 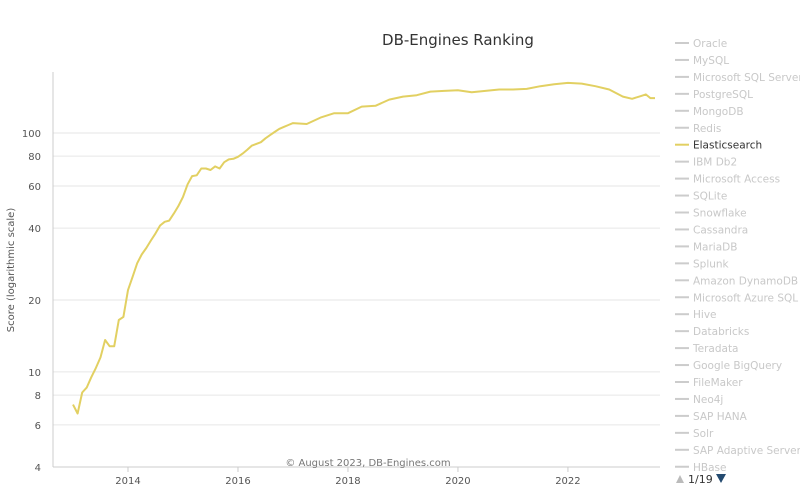 What do you see at coordinates (34, 157) in the screenshot?
I see `y-tick-label: 80` at bounding box center [34, 157].